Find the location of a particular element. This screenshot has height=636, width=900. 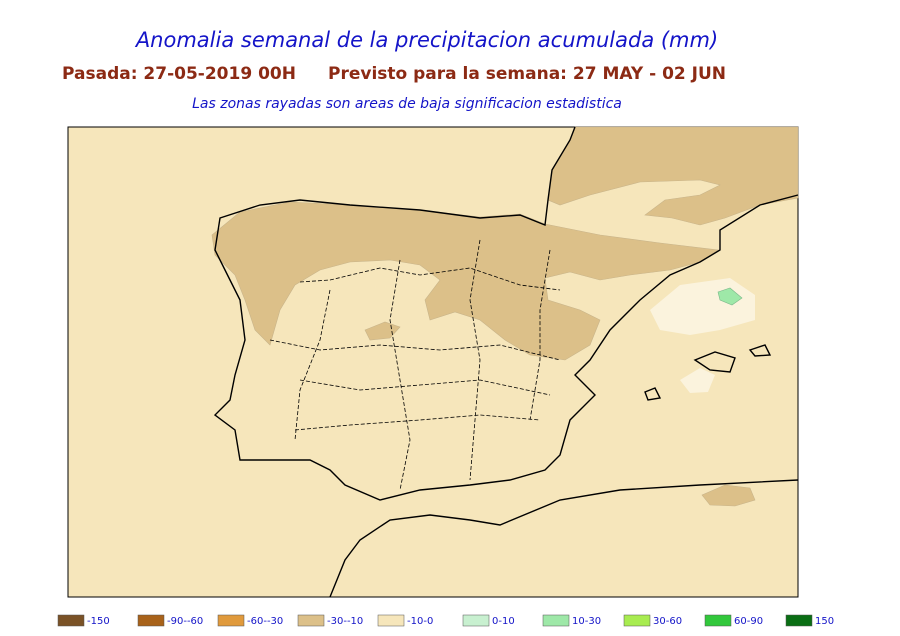

legend-label: -90--60 is located at coordinates (185, 621).